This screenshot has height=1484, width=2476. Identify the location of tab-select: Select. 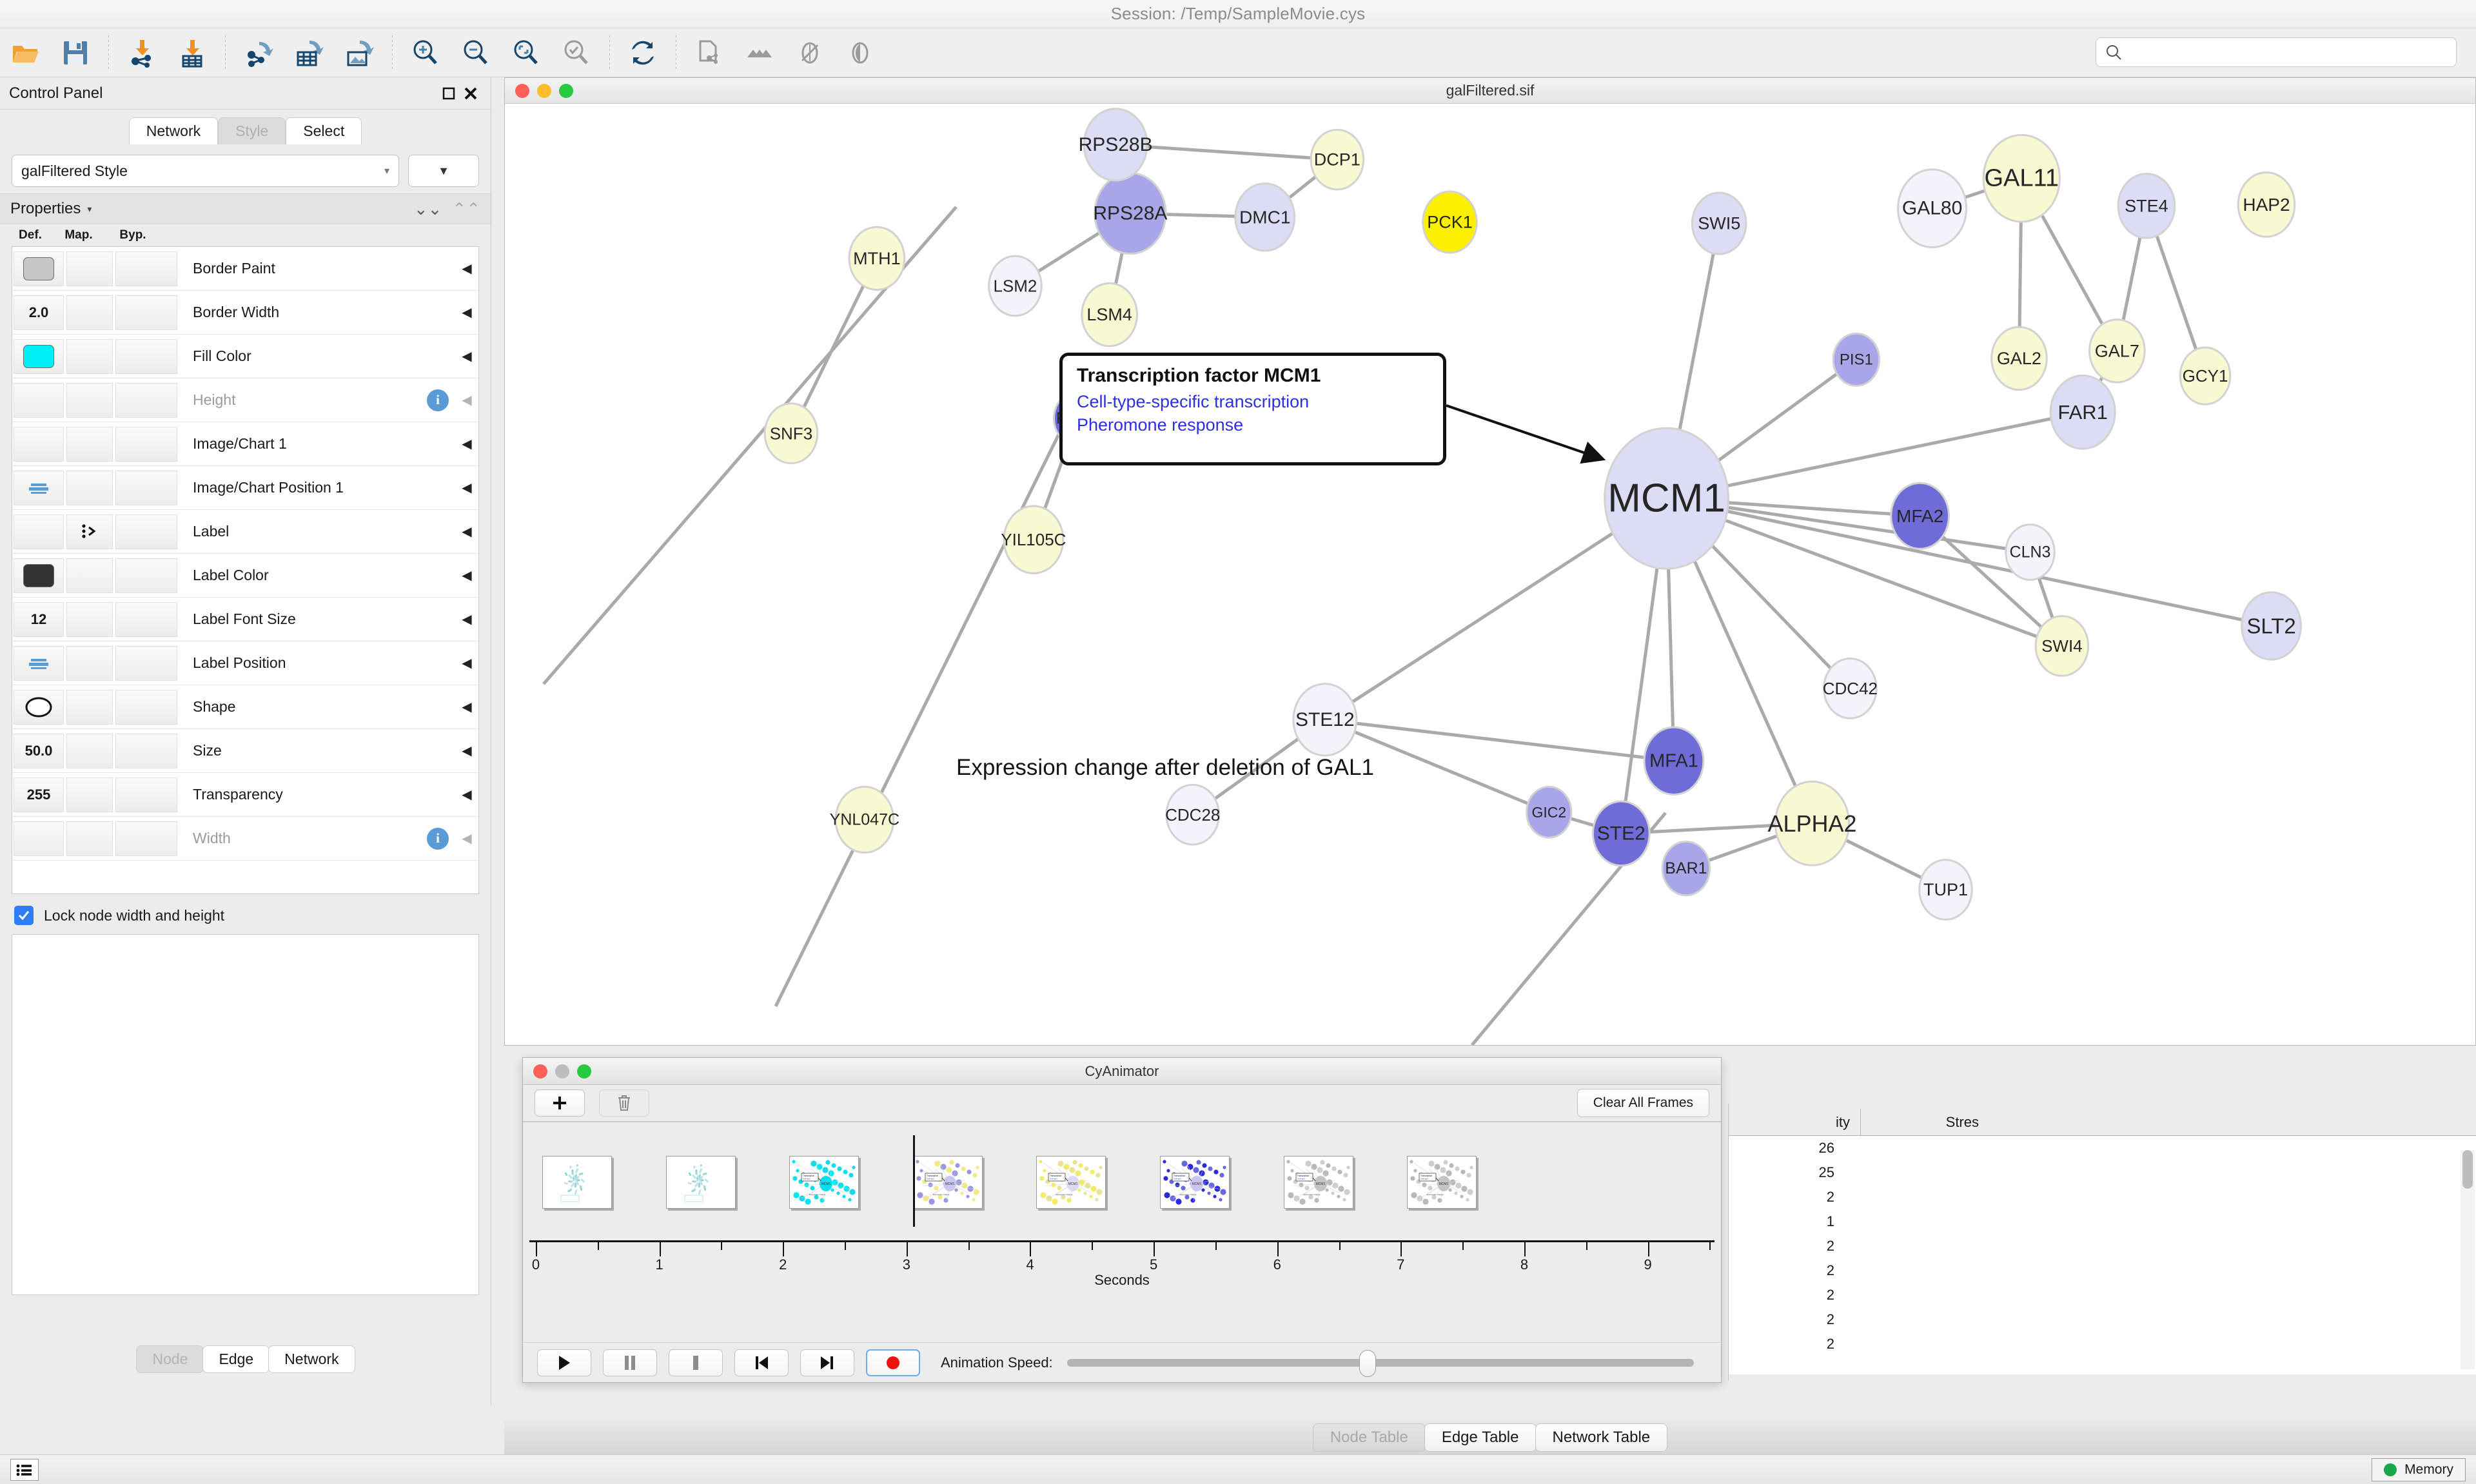
(324, 130).